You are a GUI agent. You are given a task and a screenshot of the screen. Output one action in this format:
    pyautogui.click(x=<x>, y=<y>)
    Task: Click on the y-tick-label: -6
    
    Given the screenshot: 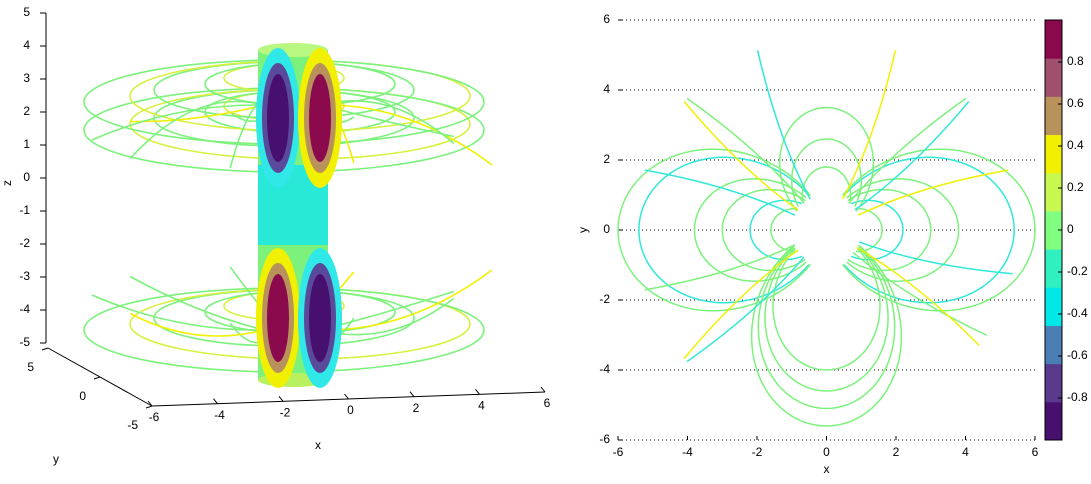 What is the action you would take?
    pyautogui.click(x=604, y=439)
    